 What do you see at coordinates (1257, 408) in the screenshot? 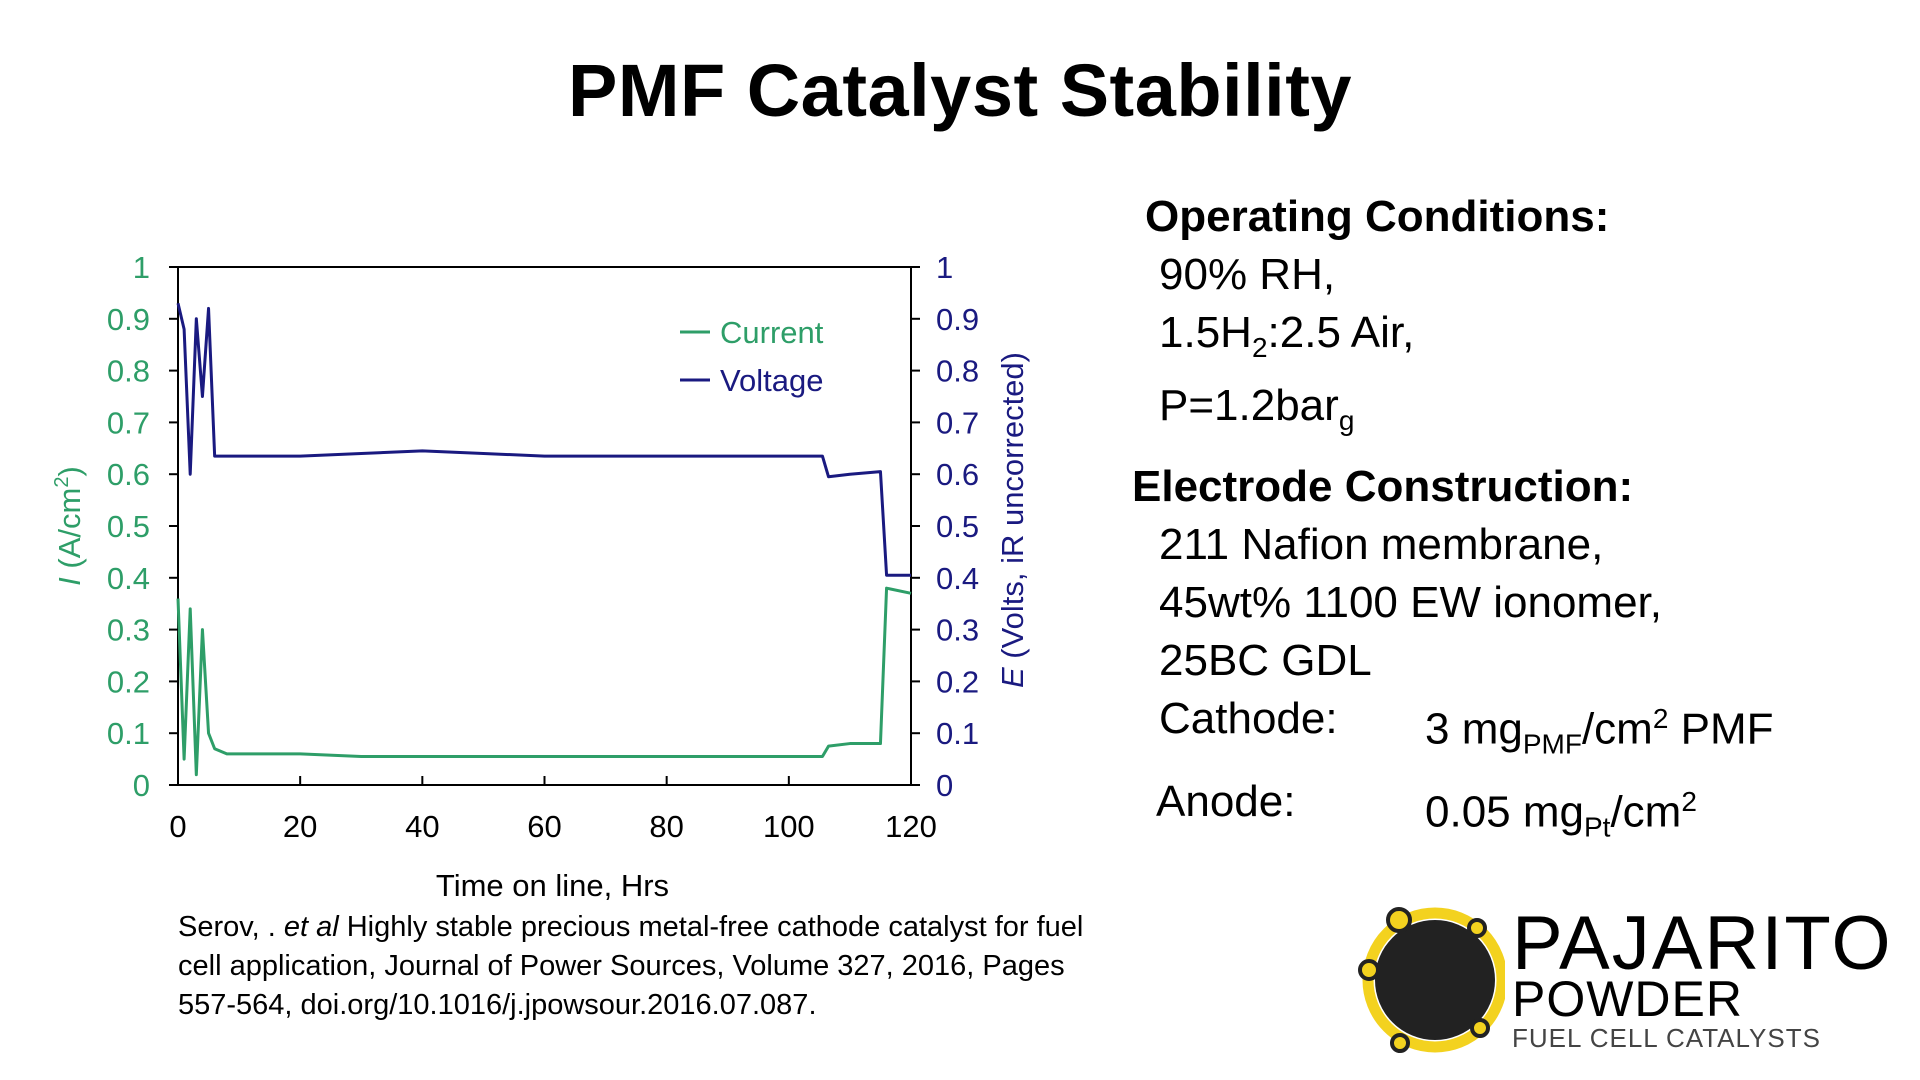
I see `pressure-value: P=1.2barg` at bounding box center [1257, 408].